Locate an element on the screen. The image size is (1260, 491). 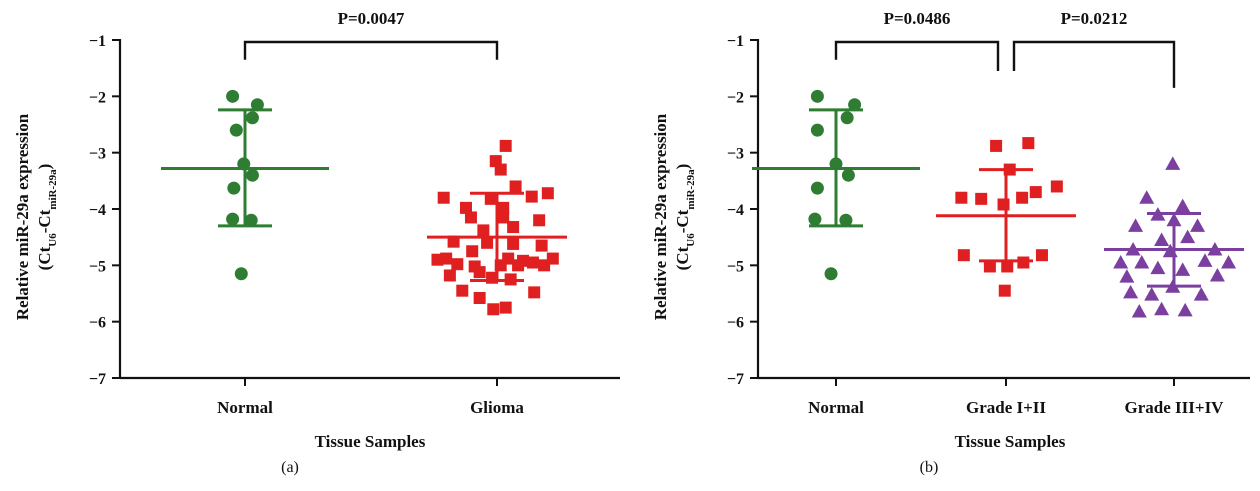
panel-label: (a) is located at coordinates (290, 467).